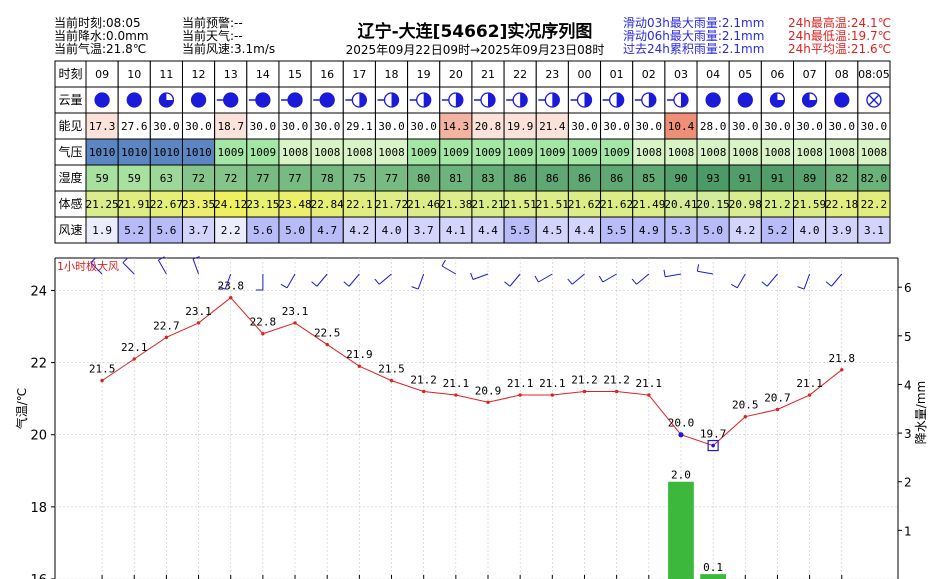  I want to click on feels_like-value: 23.15, so click(262, 204).